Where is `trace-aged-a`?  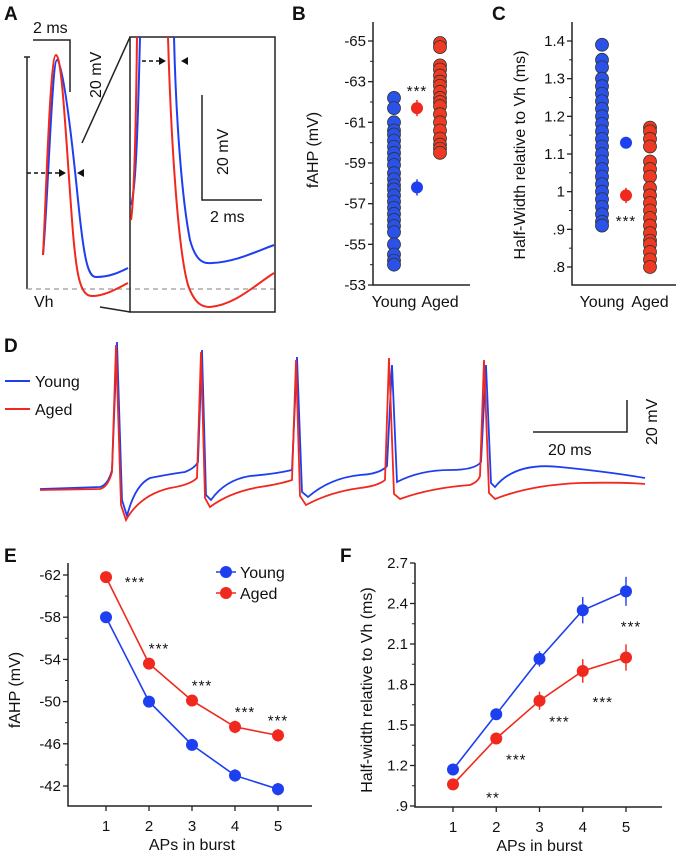 trace-aged-a is located at coordinates (85, 175).